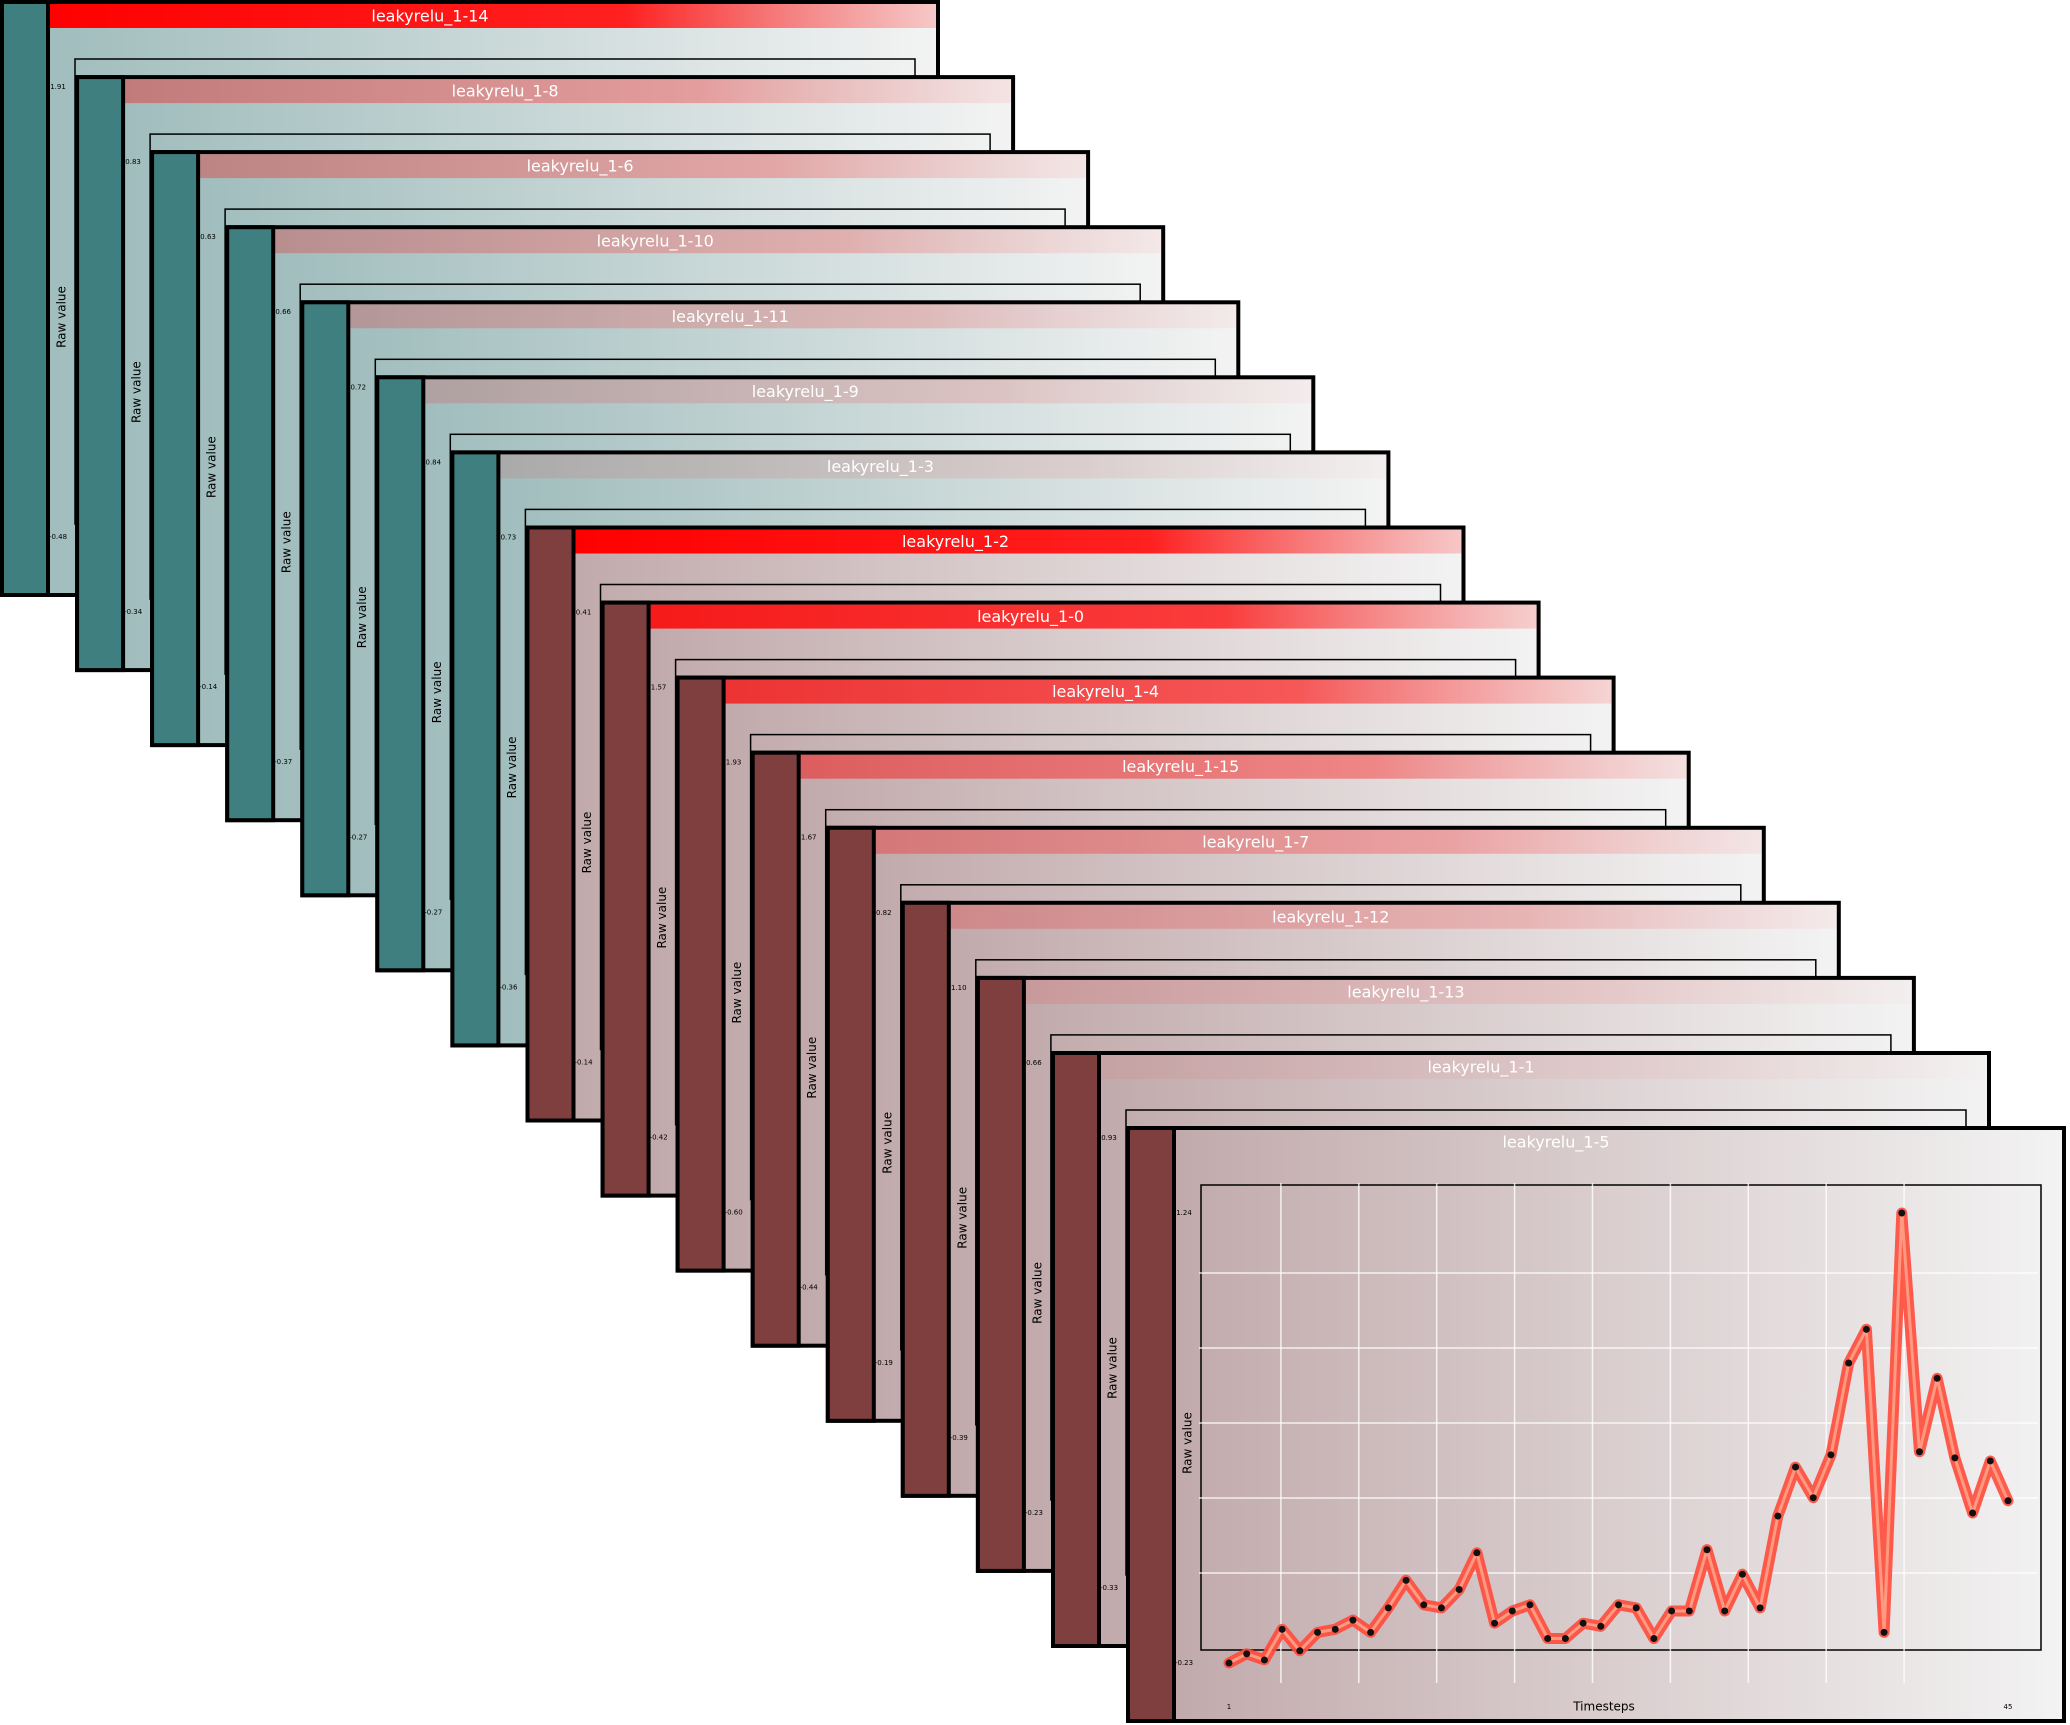 This screenshot has height=1725, width=2070. Describe the element at coordinates (359, 387) in the screenshot. I see `y-tick-label: 0.72` at that location.